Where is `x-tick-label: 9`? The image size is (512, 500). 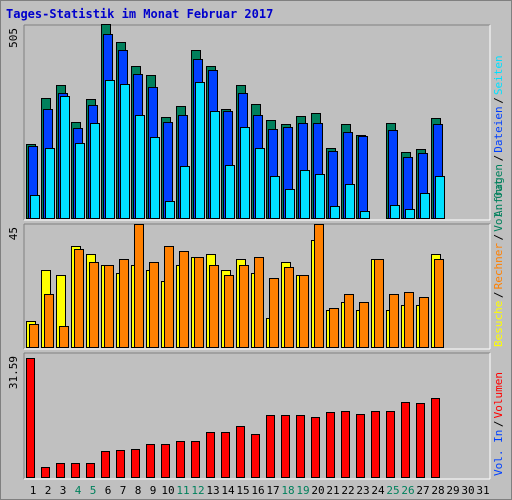 x-tick-label: 9 is located at coordinates (153, 490).